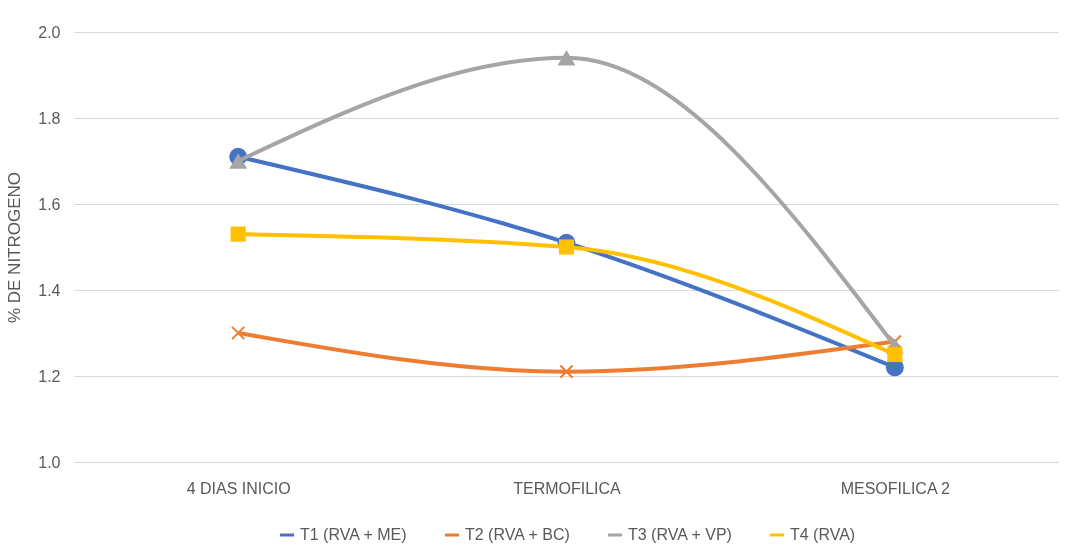  I want to click on y-tick-label: 1.4, so click(49, 290).